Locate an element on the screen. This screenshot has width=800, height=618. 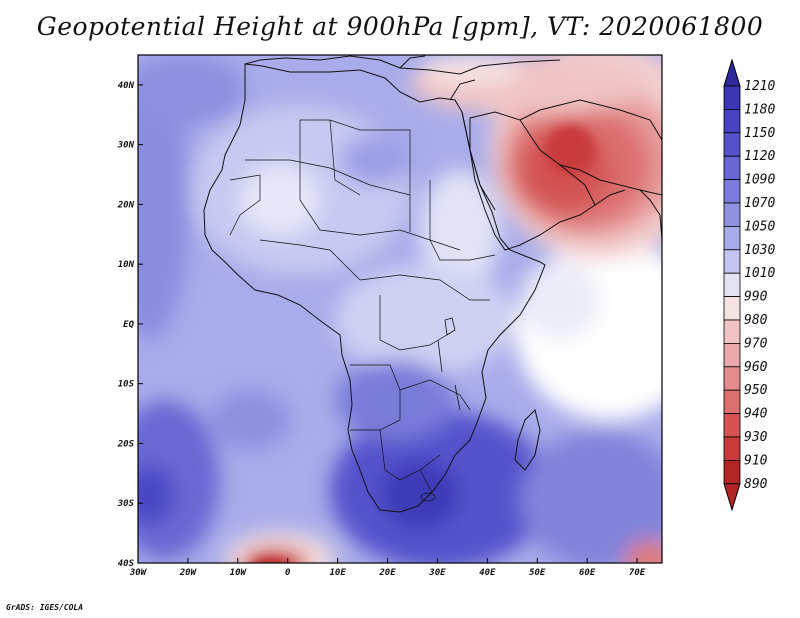
colorbar-label: 1090 is located at coordinates (759, 180).